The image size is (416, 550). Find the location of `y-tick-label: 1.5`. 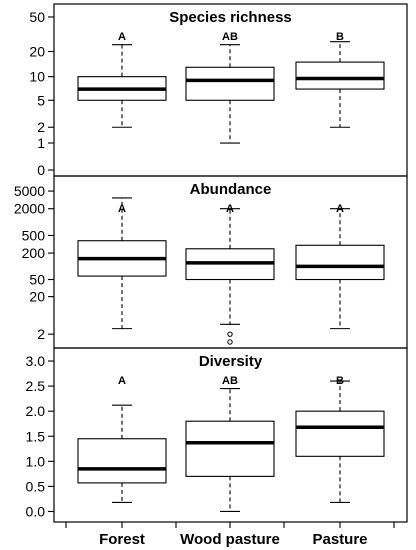

y-tick-label: 1.5 is located at coordinates (36, 436).